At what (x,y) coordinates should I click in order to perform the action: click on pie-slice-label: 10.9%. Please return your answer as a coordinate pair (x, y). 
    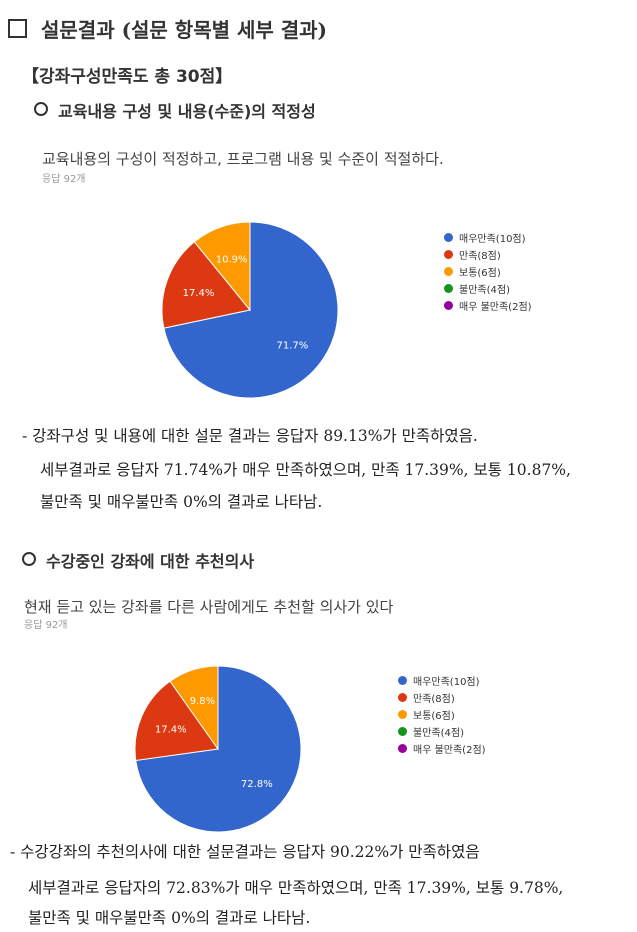
    Looking at the image, I should click on (232, 260).